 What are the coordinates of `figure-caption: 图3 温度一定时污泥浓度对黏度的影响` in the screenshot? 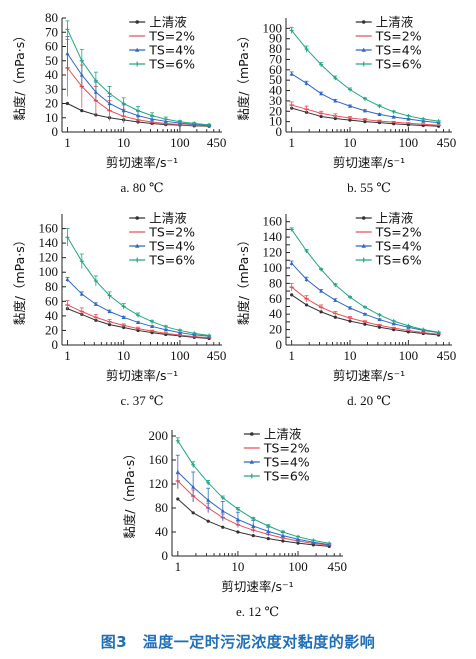 It's located at (238, 642).